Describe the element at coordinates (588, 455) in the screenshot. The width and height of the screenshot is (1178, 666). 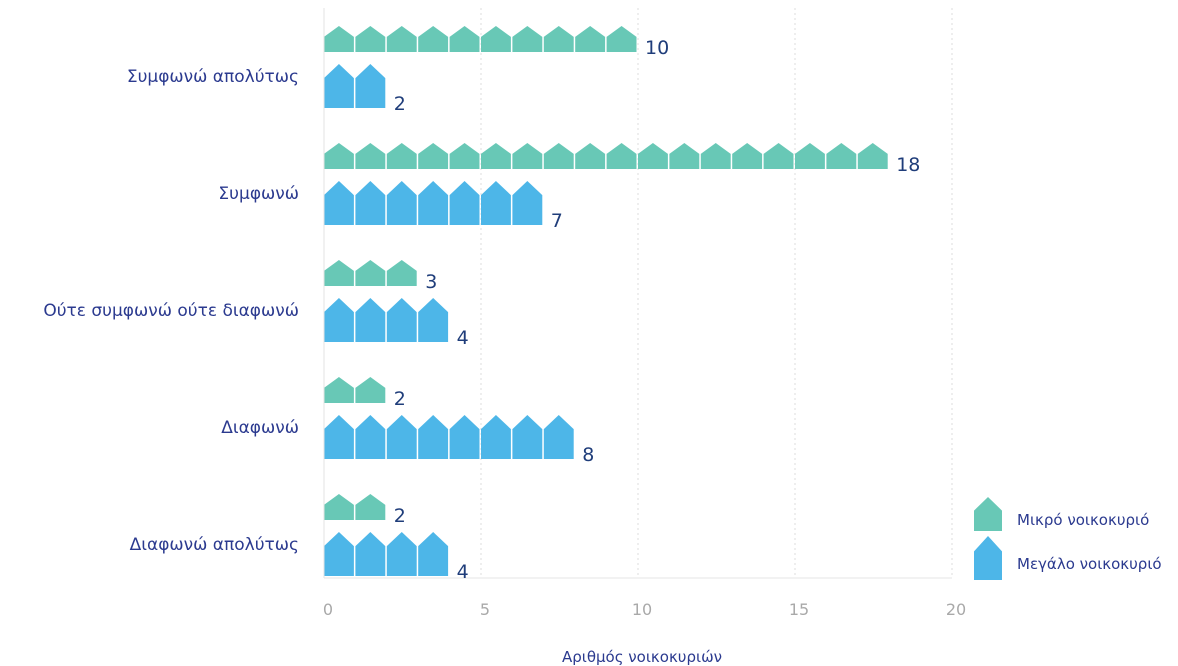
I see `value-label: 8` at that location.